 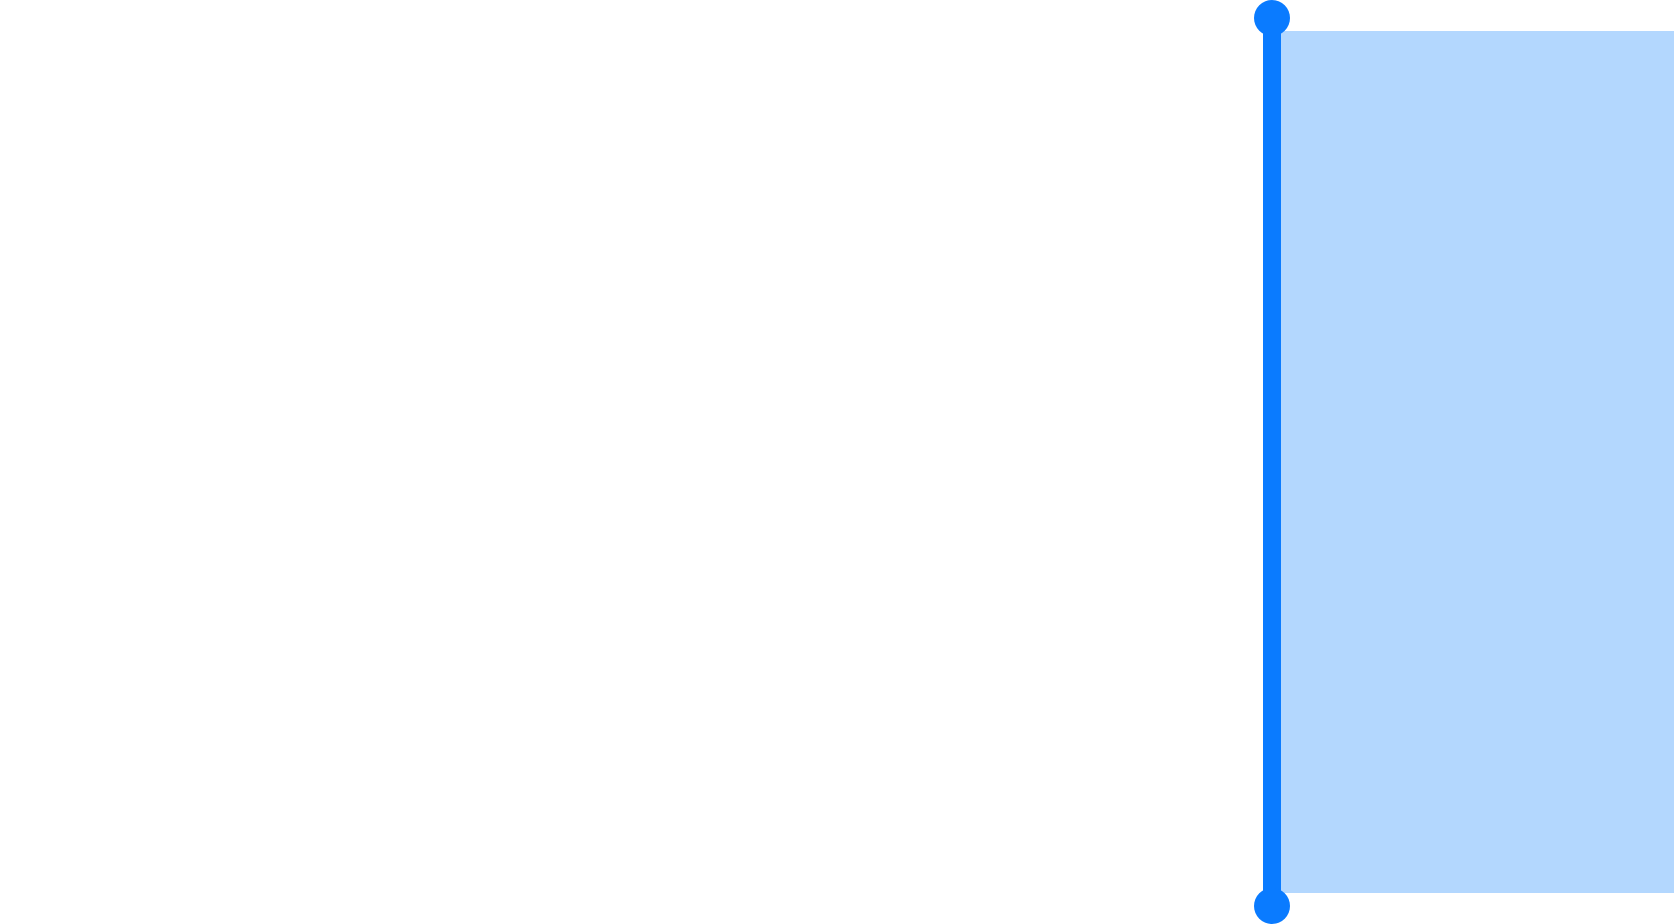 What do you see at coordinates (1272, 906) in the screenshot?
I see `bottom-selection-handle` at bounding box center [1272, 906].